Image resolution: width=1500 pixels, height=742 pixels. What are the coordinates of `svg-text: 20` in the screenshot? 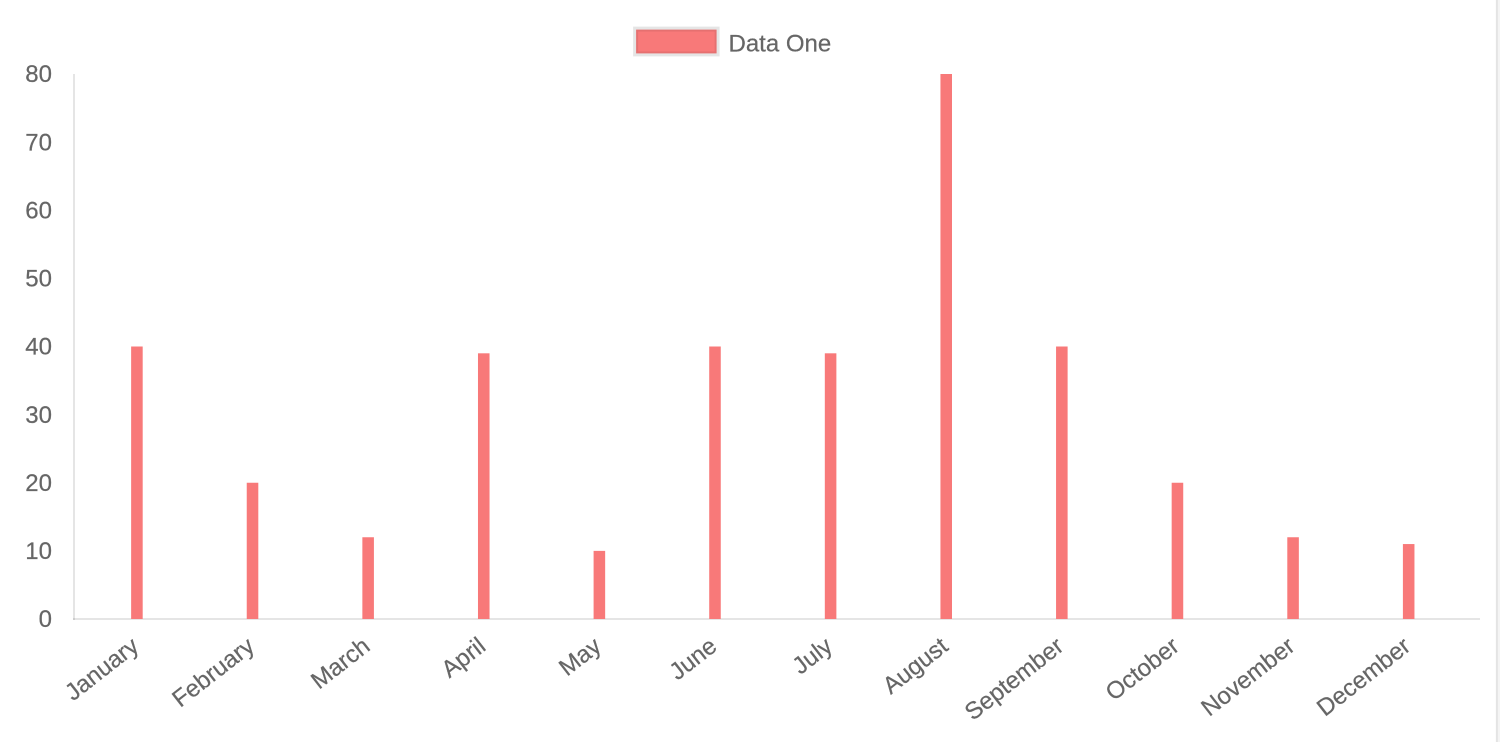 It's located at (38, 483).